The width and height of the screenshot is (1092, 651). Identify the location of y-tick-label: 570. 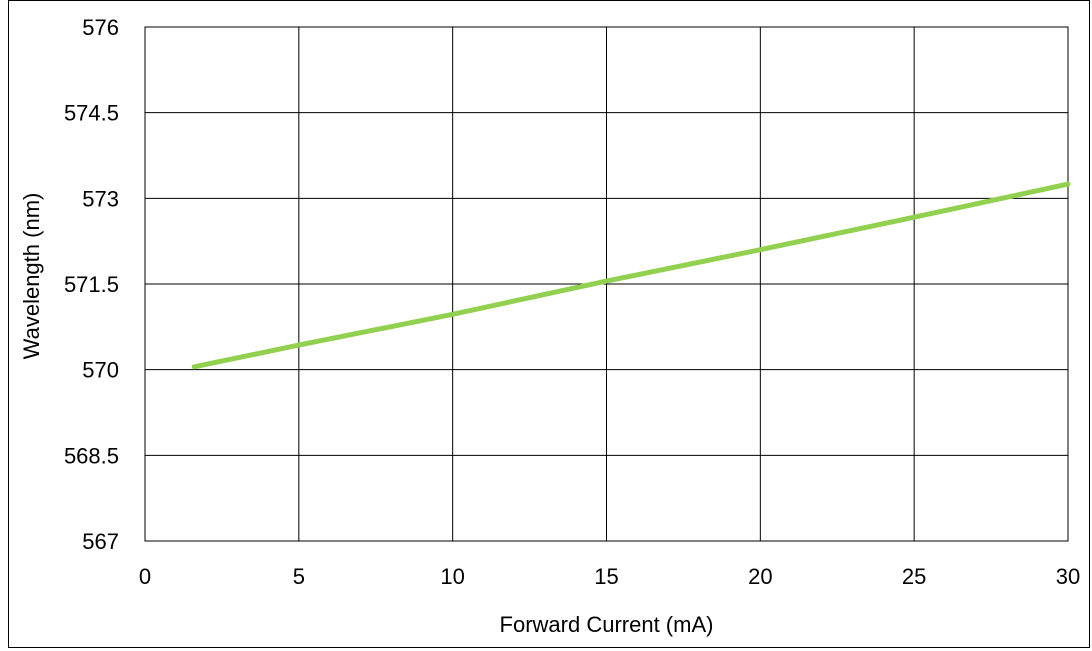
(100, 370).